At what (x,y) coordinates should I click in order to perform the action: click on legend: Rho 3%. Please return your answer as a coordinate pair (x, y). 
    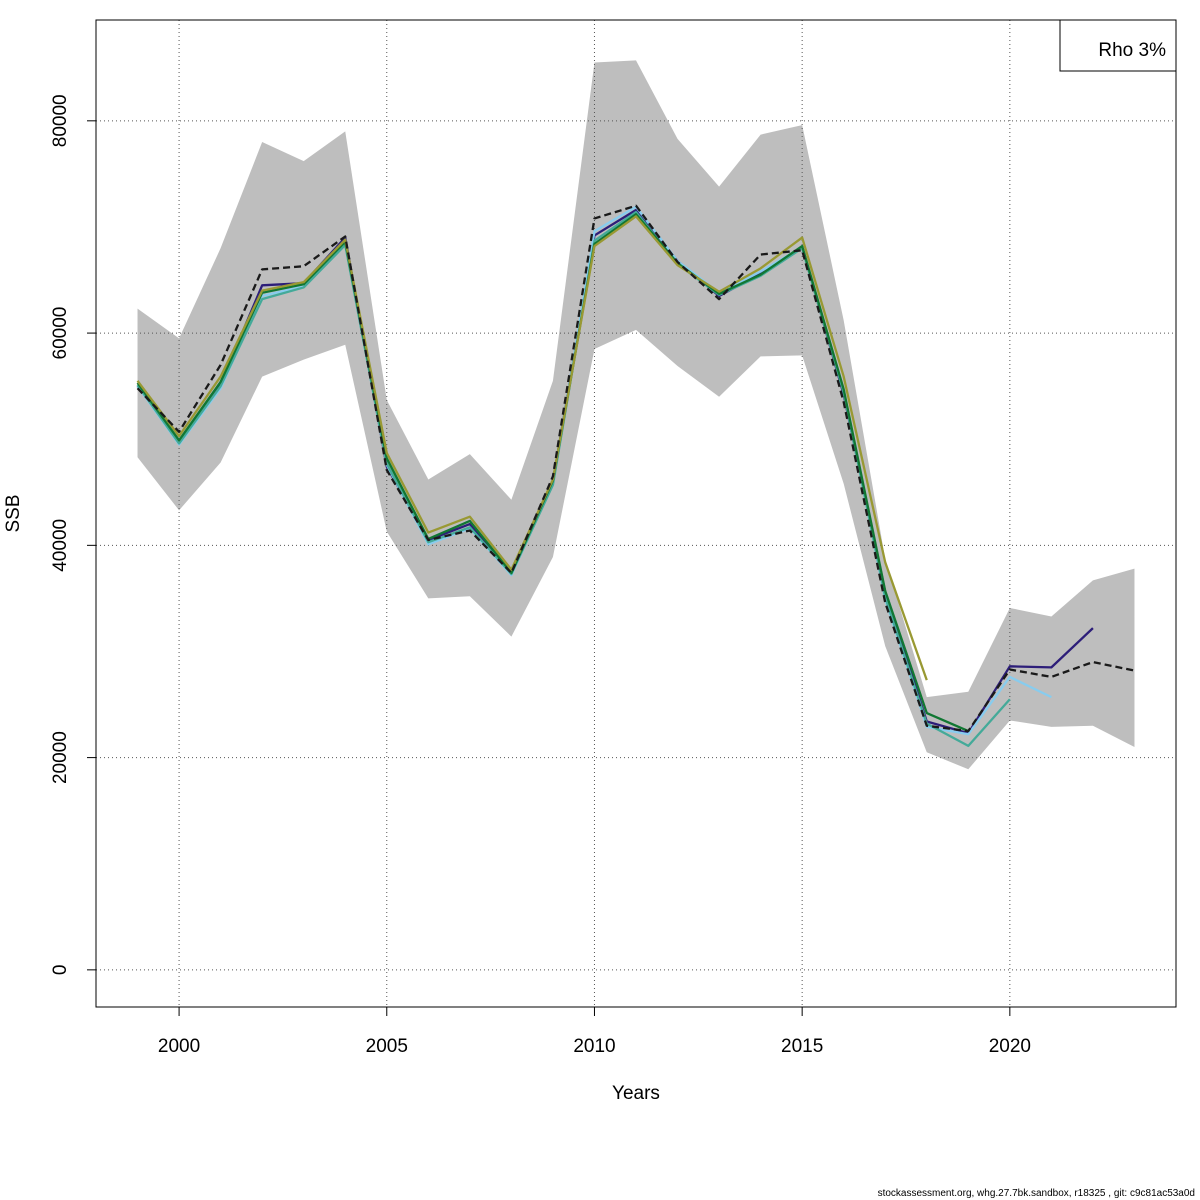
    Looking at the image, I should click on (1118, 45).